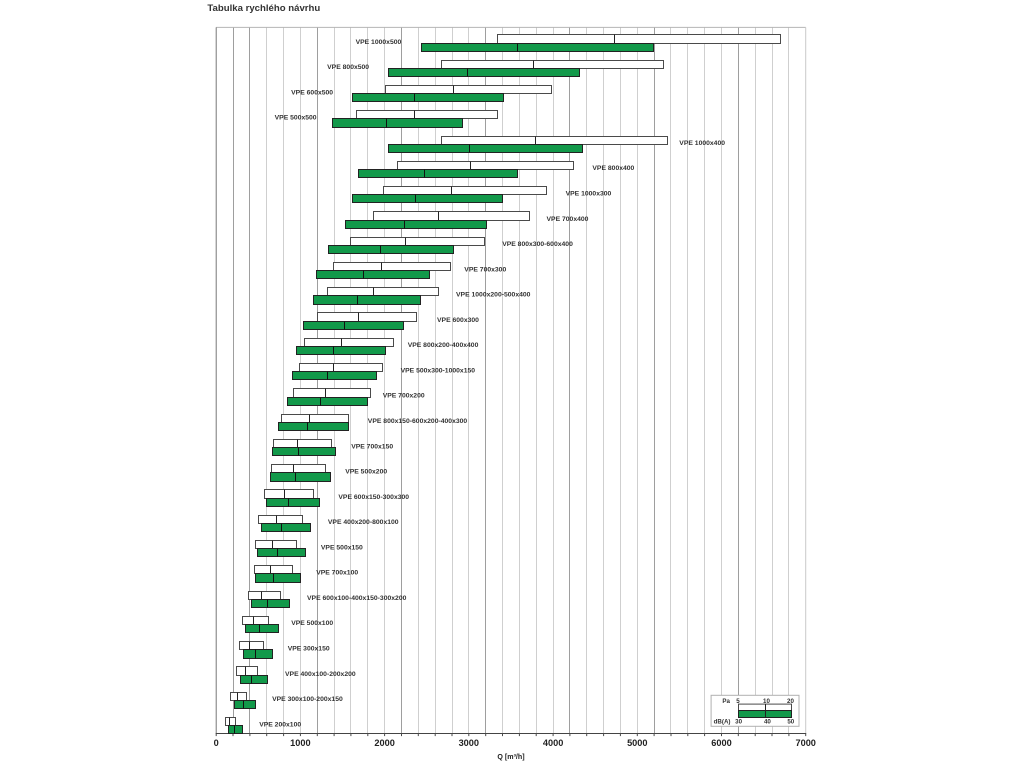  Describe the element at coordinates (767, 721) in the screenshot. I see `svg-text: 40` at that location.